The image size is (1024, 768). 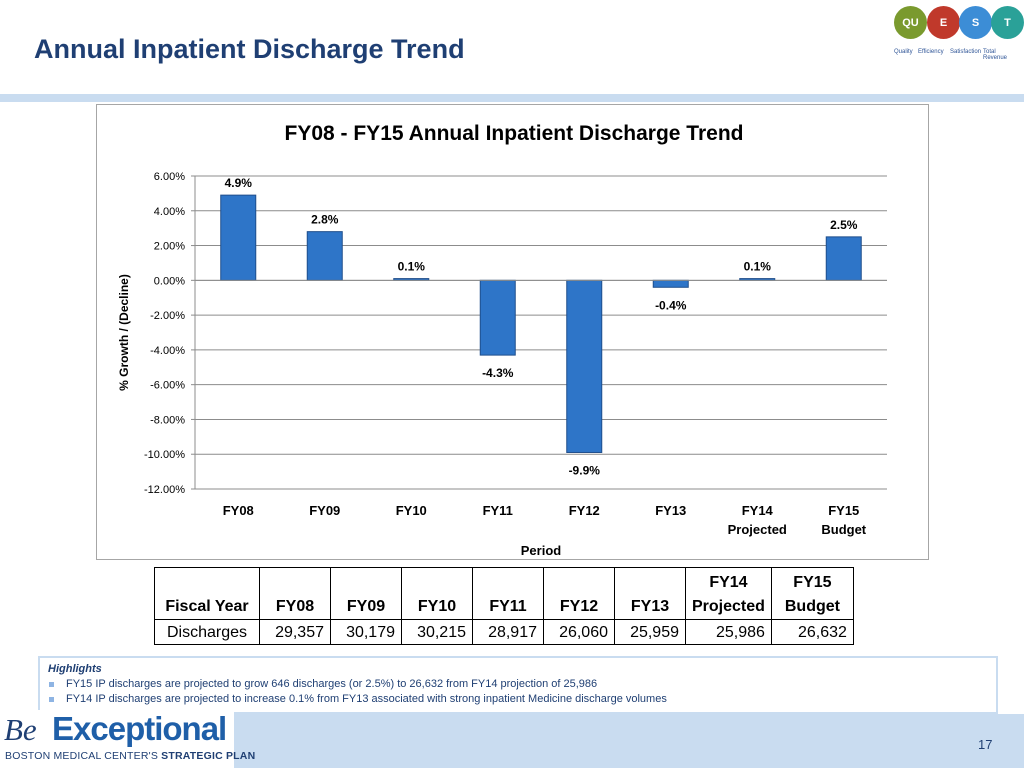 I want to click on x-tick-label: FY12, so click(x=584, y=510).